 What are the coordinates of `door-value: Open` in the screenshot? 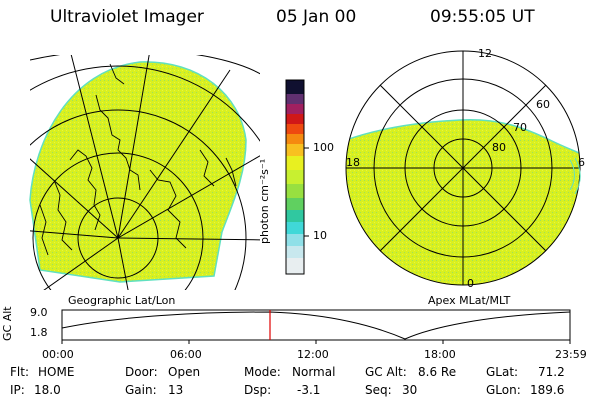 It's located at (184, 372).